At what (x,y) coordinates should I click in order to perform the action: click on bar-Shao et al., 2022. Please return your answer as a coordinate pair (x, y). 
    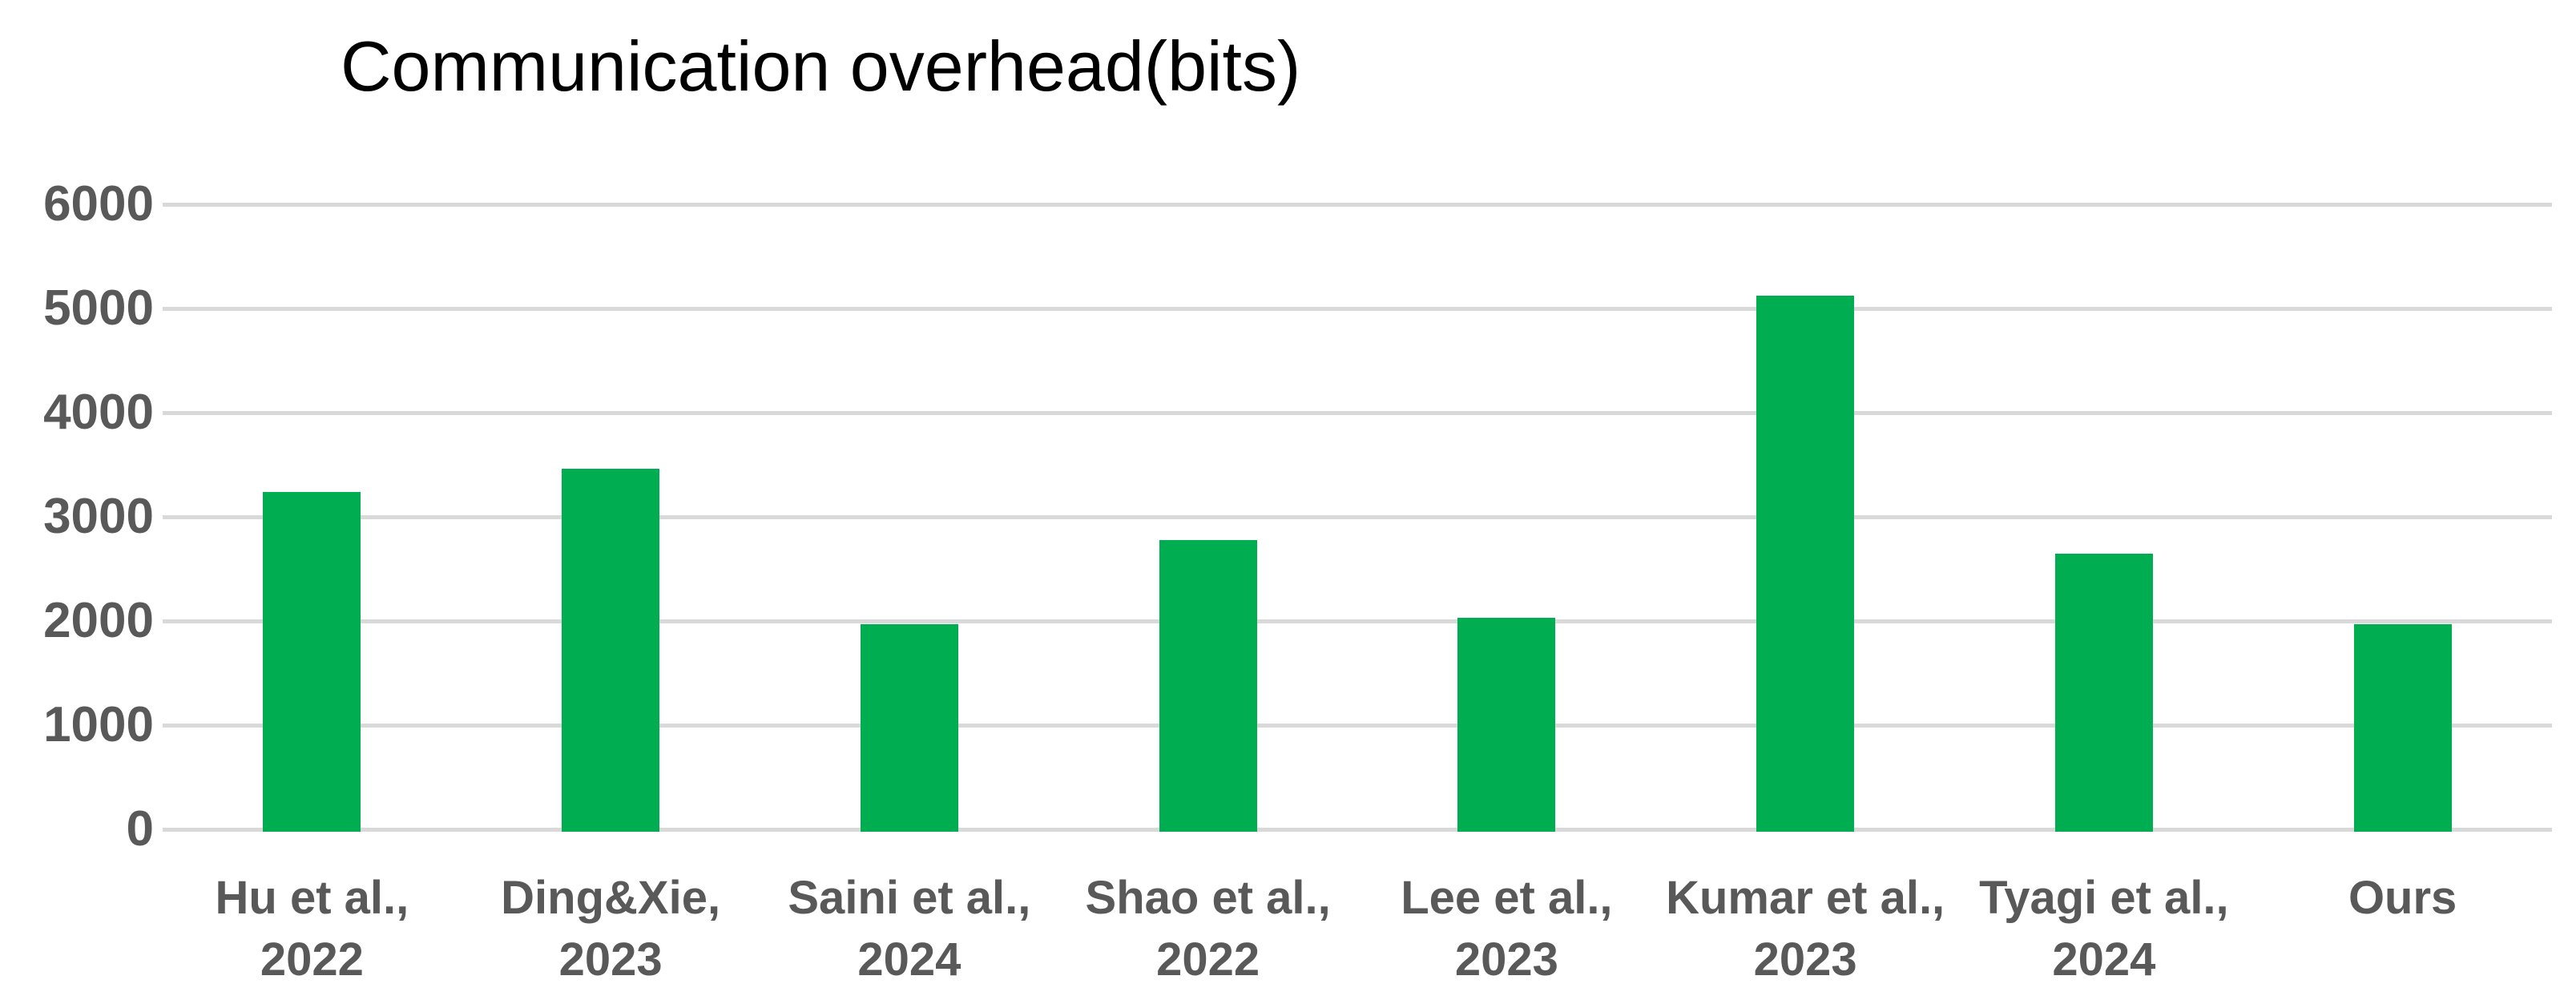
    Looking at the image, I should click on (1208, 685).